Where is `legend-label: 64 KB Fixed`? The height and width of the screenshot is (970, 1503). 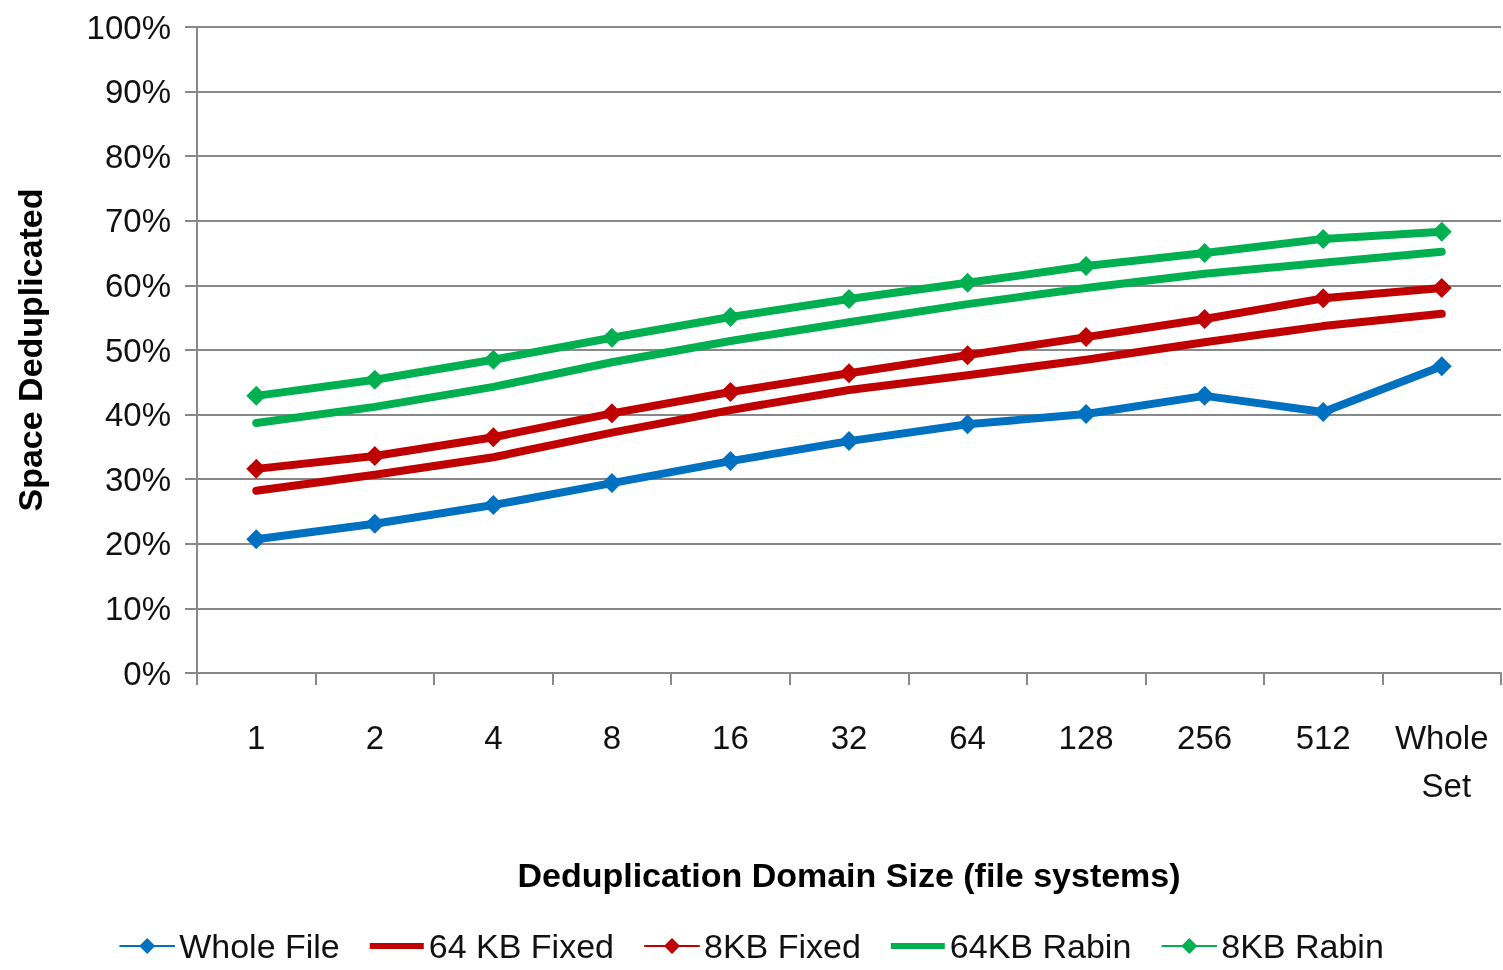
legend-label: 64 KB Fixed is located at coordinates (521, 946).